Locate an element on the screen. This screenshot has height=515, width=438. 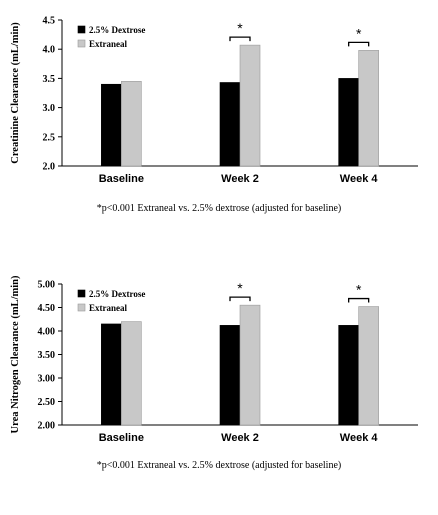
y-tick-label: 4.5 is located at coordinates (49, 21).